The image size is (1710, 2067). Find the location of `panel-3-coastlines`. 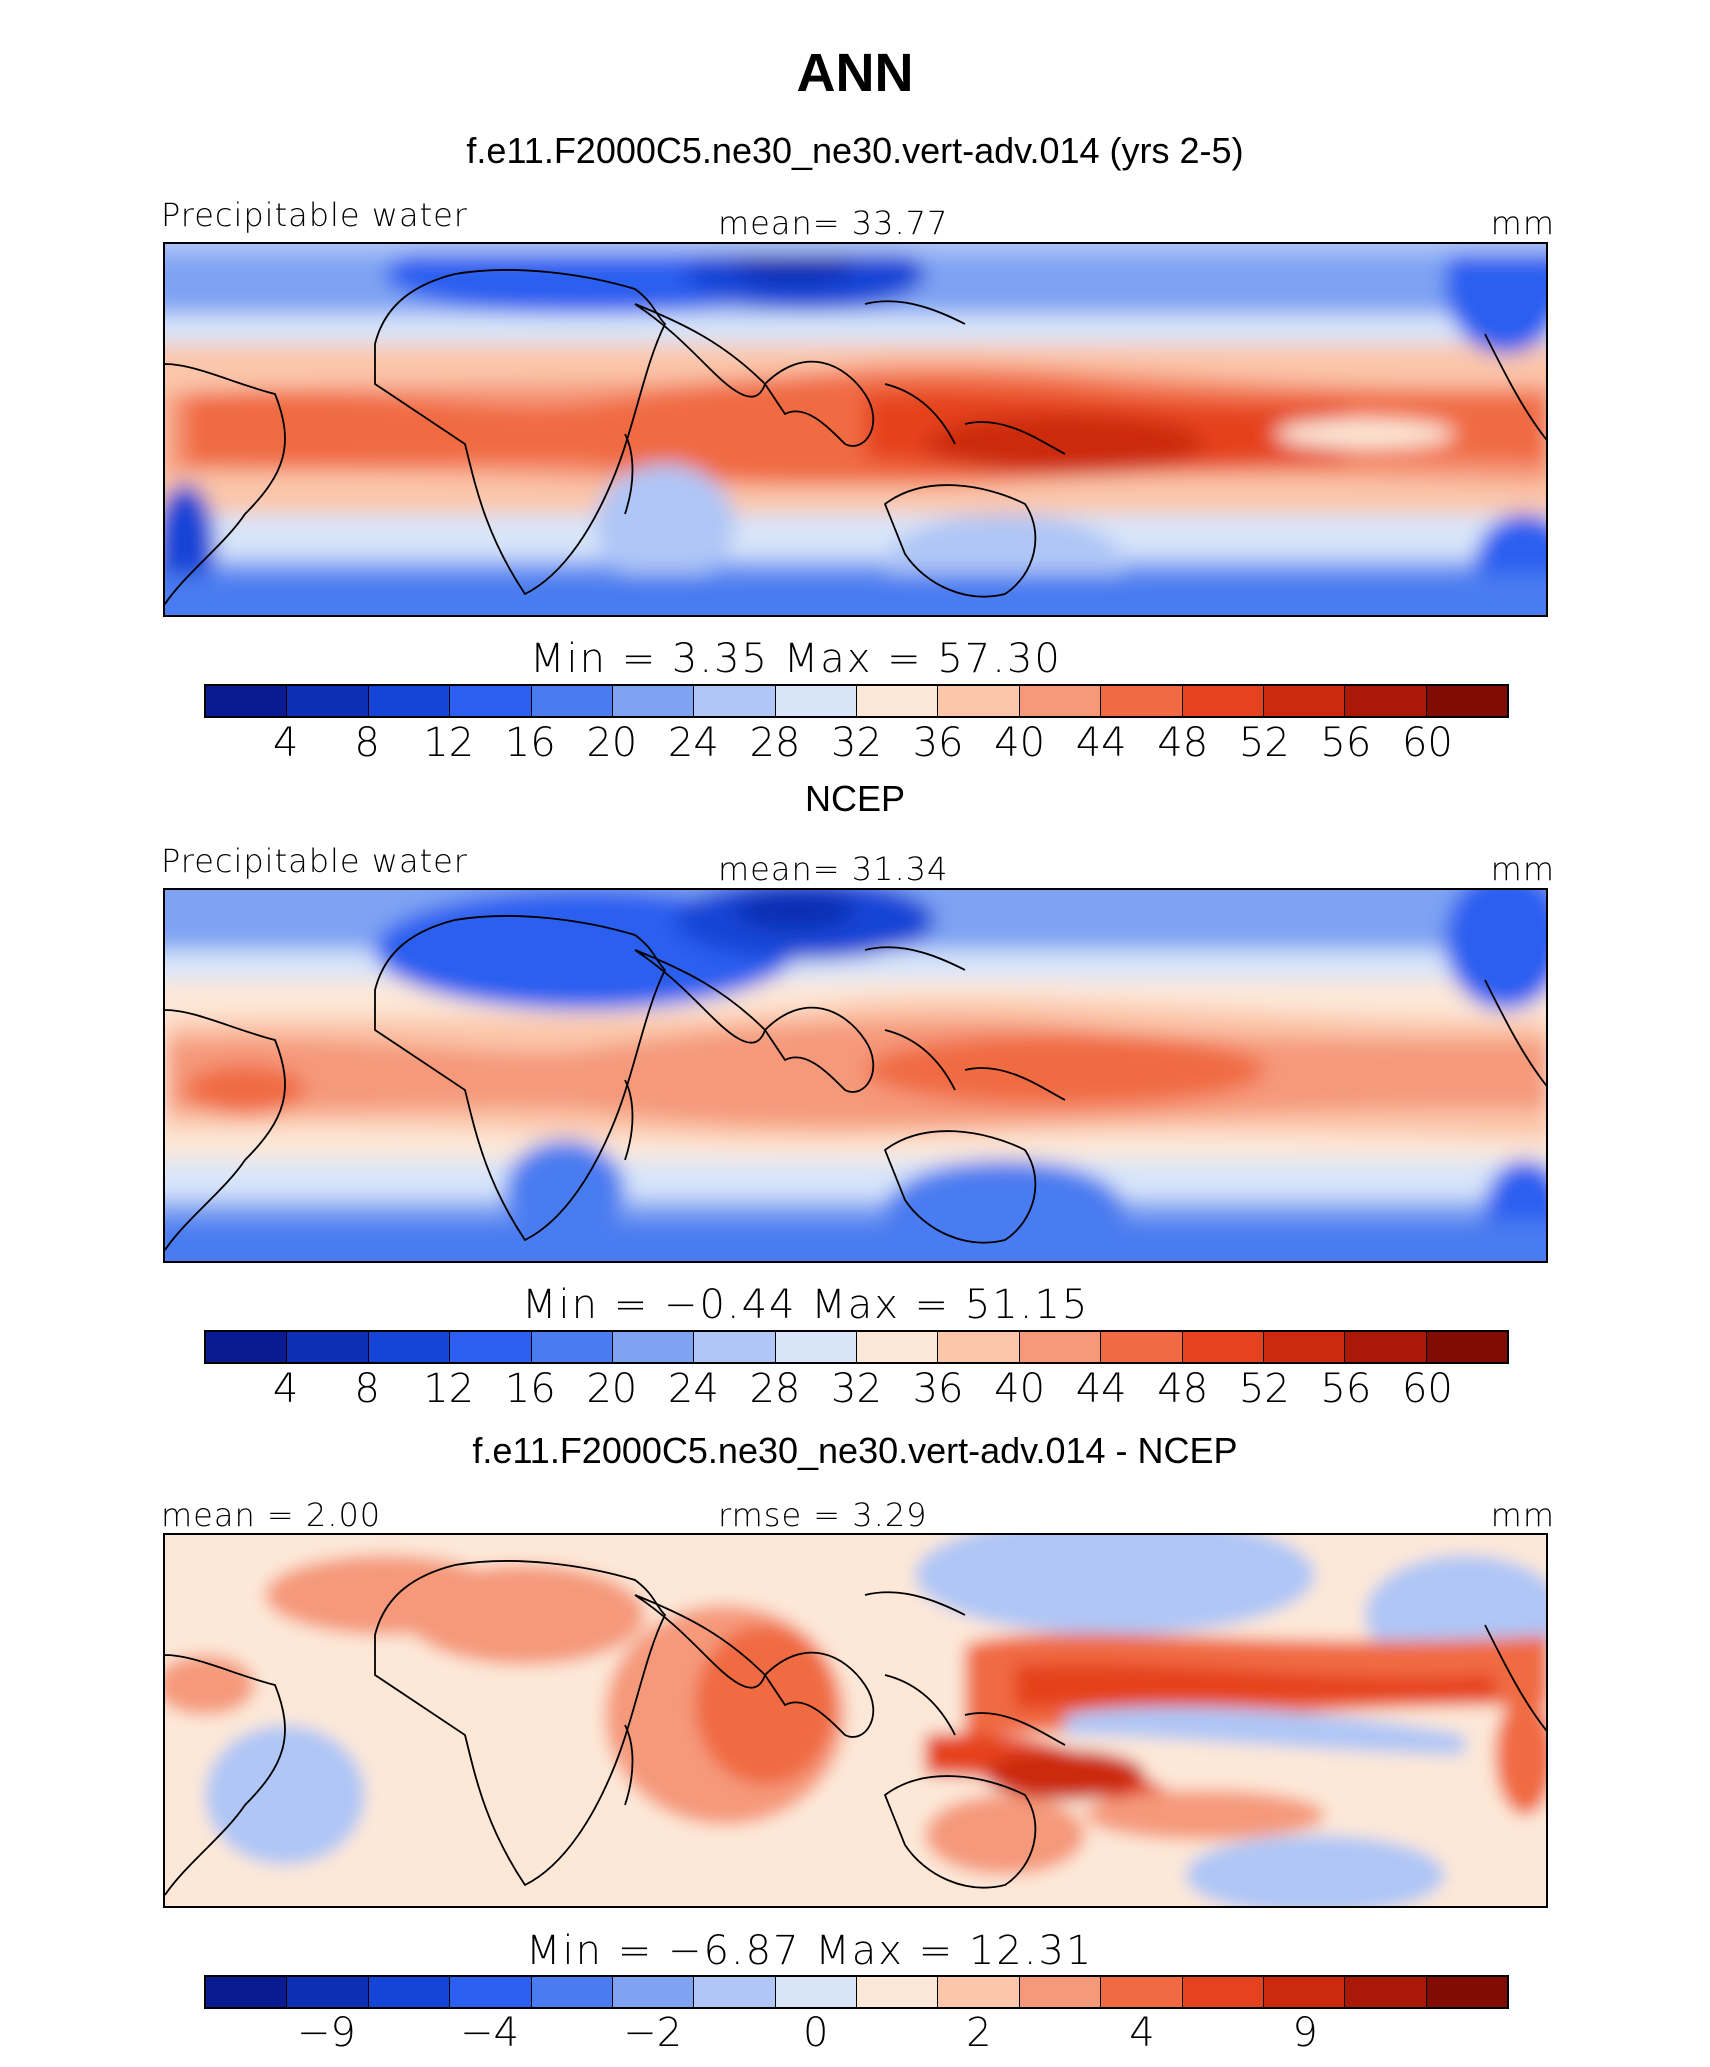

panel-3-coastlines is located at coordinates (855, 1728).